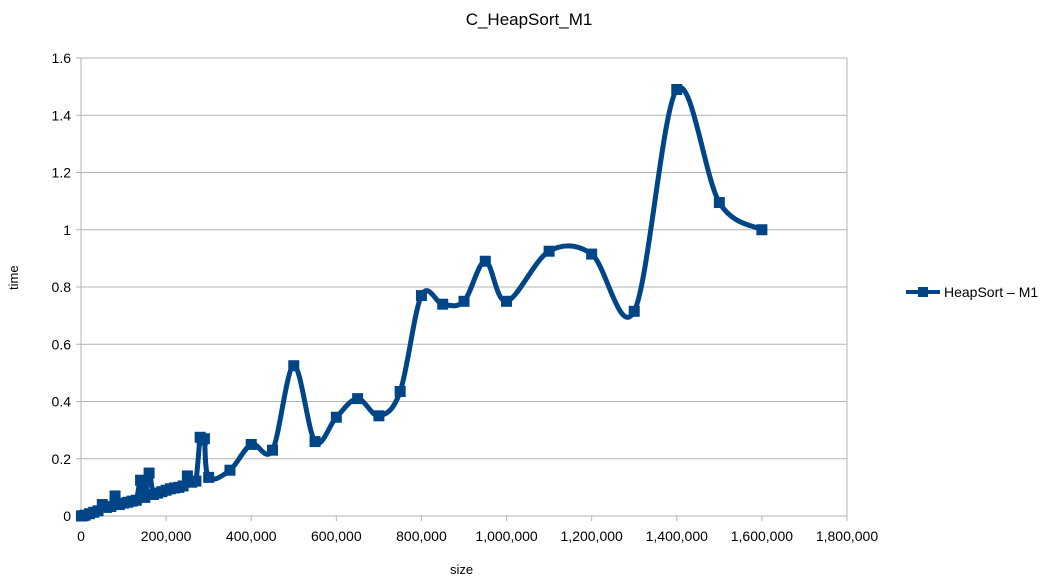  I want to click on legend-label: HeapSort – M1, so click(991, 292).